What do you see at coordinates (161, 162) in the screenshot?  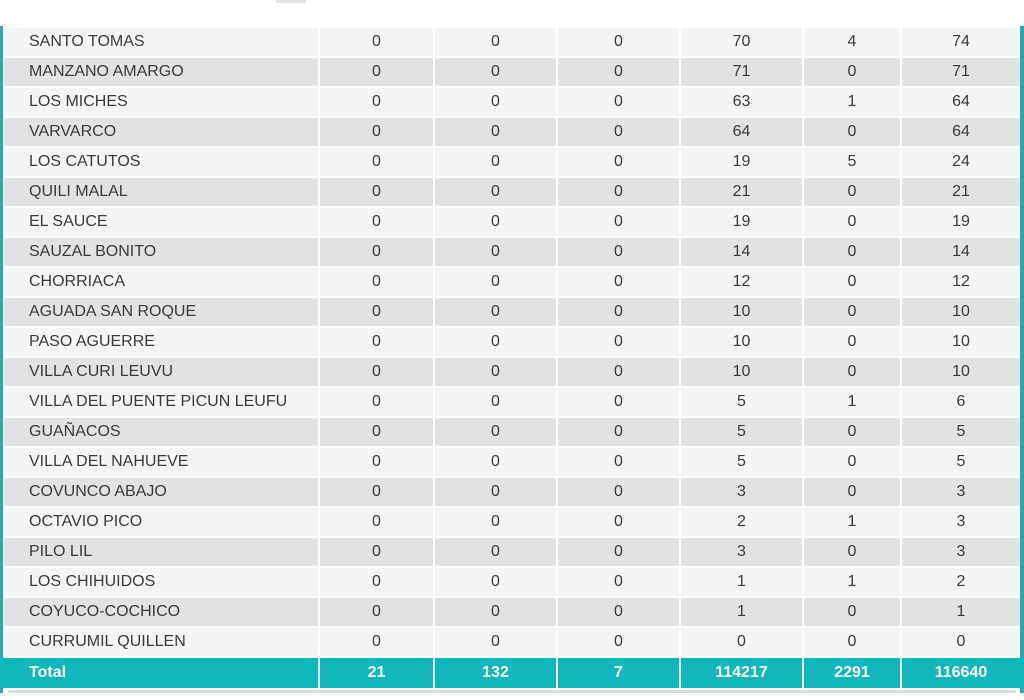 I see `locality-name-cell: LOS CATUTOS` at bounding box center [161, 162].